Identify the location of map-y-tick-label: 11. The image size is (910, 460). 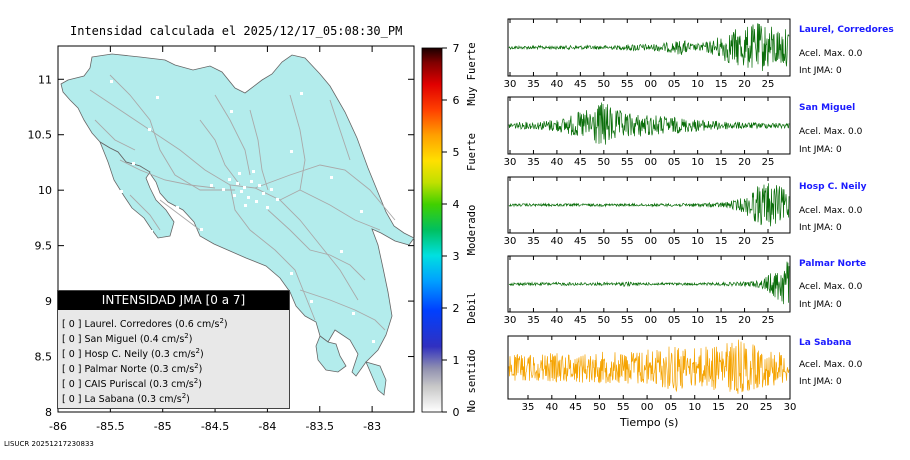
(45, 79).